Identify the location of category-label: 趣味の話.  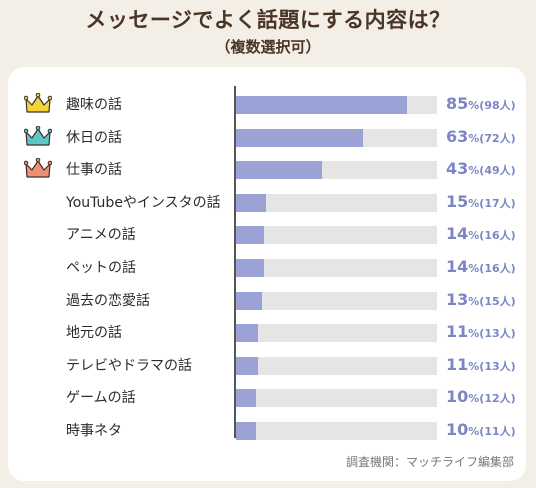
(94, 105).